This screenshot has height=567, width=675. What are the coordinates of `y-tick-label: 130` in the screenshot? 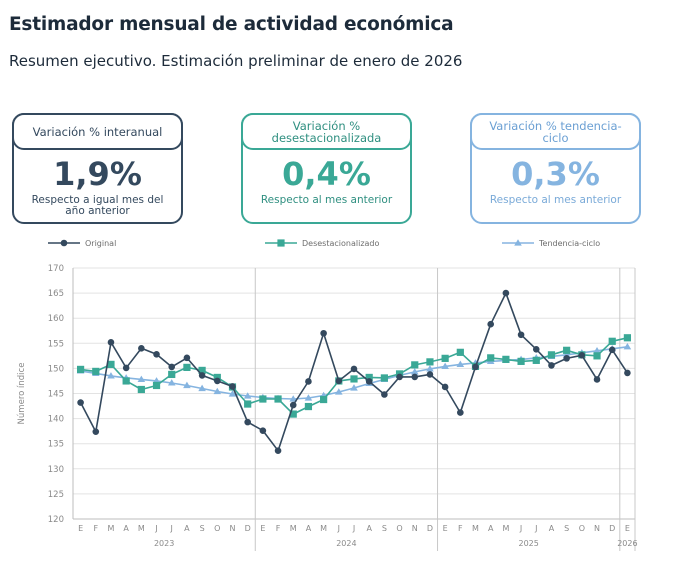 It's located at (56, 470).